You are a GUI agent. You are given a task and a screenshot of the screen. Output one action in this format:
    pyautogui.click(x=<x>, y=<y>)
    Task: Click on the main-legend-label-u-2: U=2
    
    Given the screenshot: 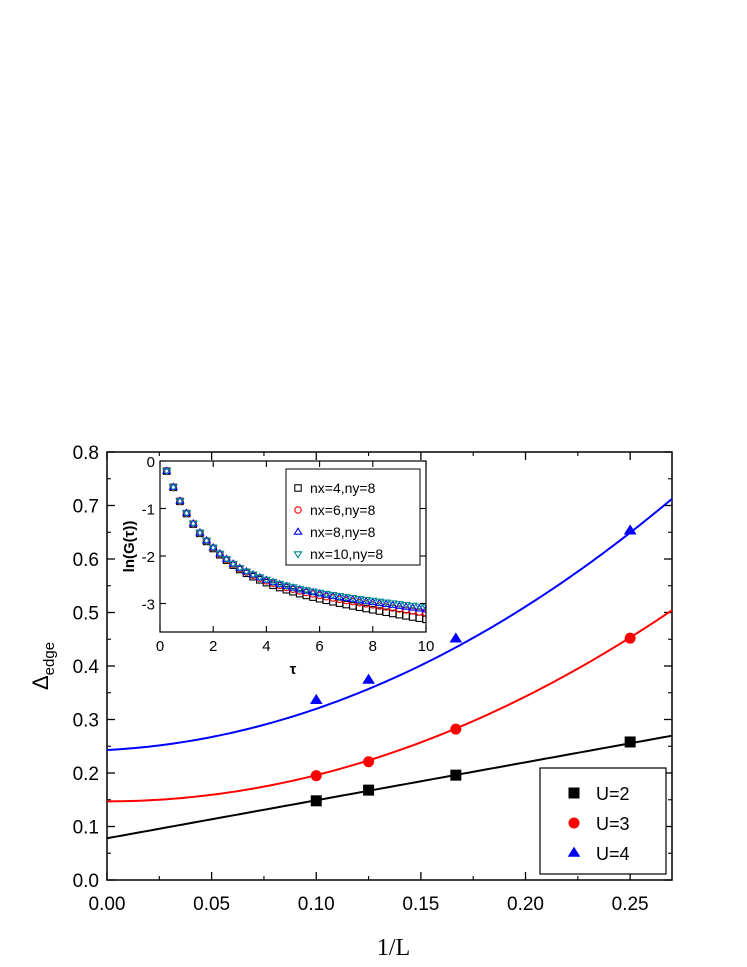 What is the action you would take?
    pyautogui.click(x=613, y=794)
    